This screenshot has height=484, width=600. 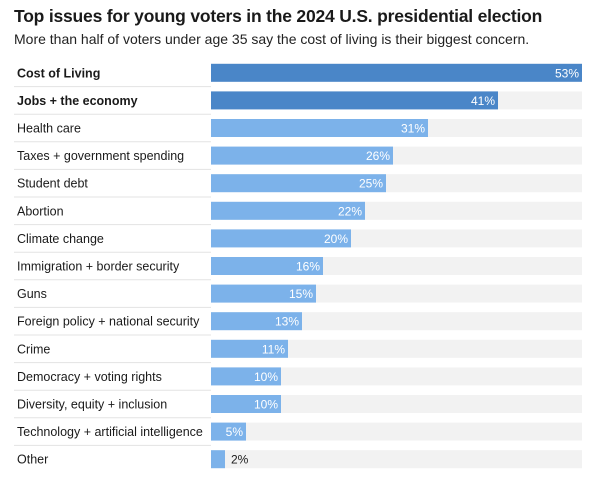 What do you see at coordinates (32, 294) in the screenshot?
I see `category-label: Guns` at bounding box center [32, 294].